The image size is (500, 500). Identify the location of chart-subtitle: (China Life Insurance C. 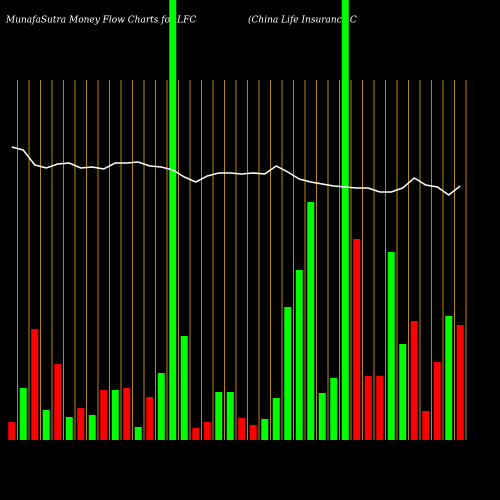
(302, 20).